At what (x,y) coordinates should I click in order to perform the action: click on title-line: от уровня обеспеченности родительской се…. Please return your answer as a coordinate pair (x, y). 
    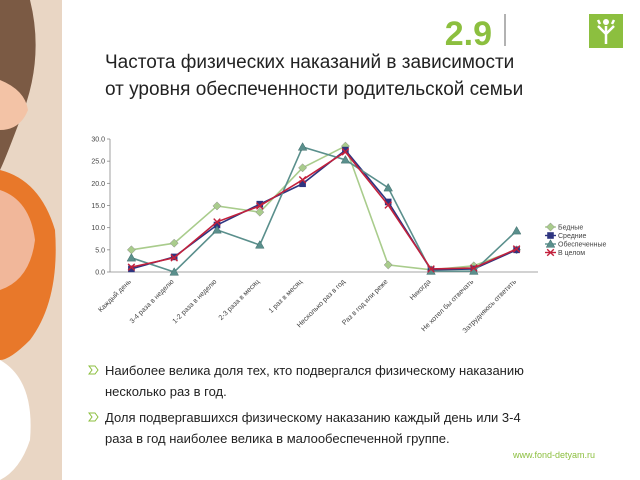
    Looking at the image, I should click on (314, 89).